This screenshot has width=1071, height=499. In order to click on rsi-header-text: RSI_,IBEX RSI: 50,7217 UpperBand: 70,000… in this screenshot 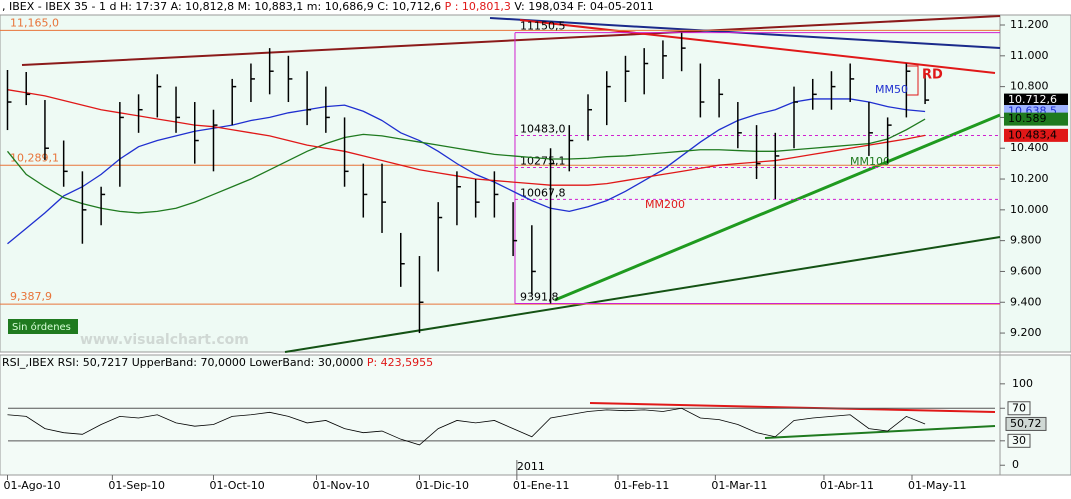, I will do `click(184, 362)`.